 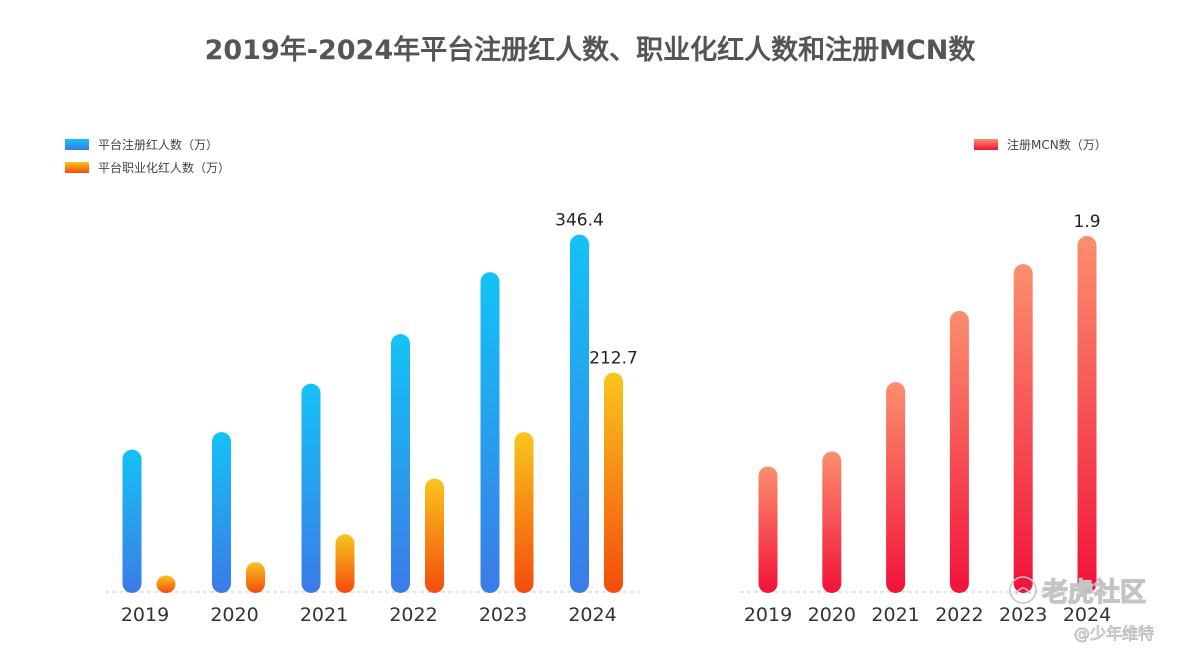 I want to click on bar-registered-2020, so click(x=221, y=512).